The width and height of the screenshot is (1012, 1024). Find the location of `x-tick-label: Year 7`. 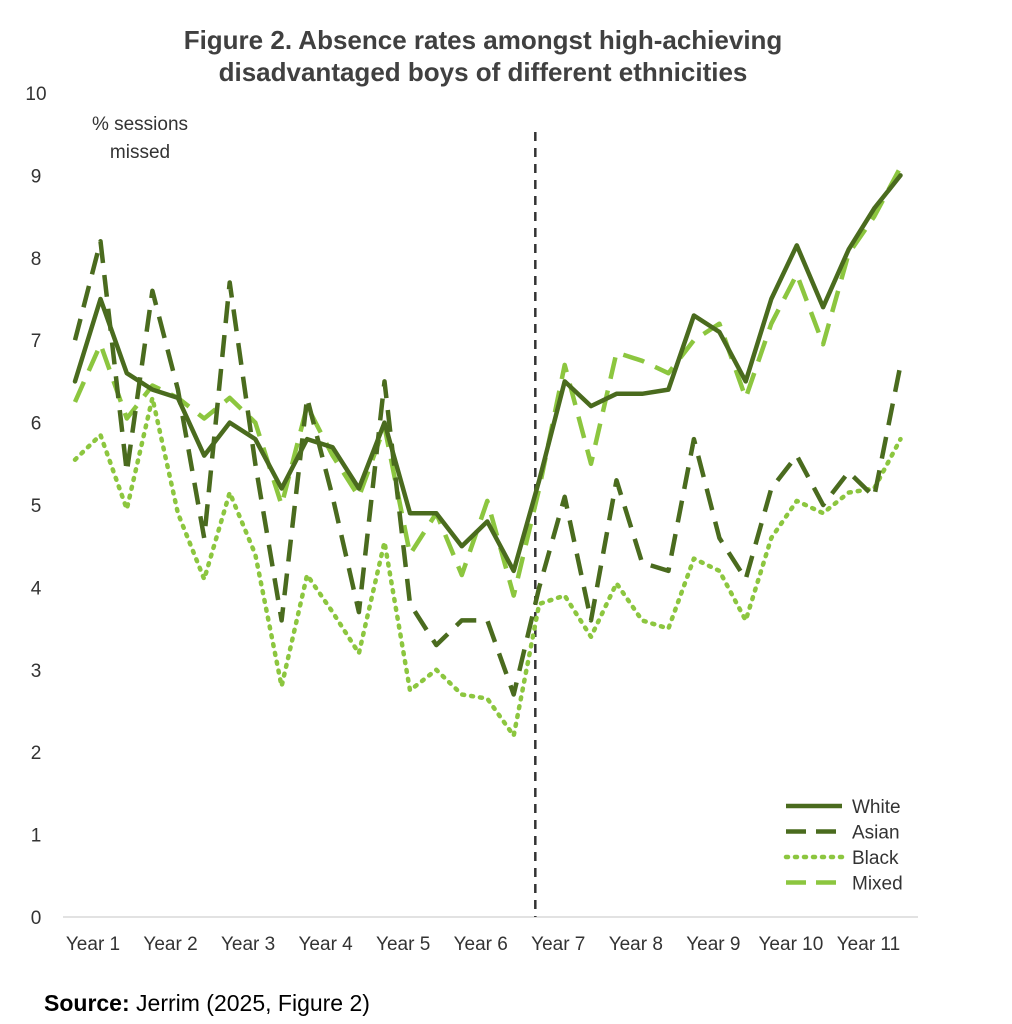

x-tick-label: Year 7 is located at coordinates (558, 944).